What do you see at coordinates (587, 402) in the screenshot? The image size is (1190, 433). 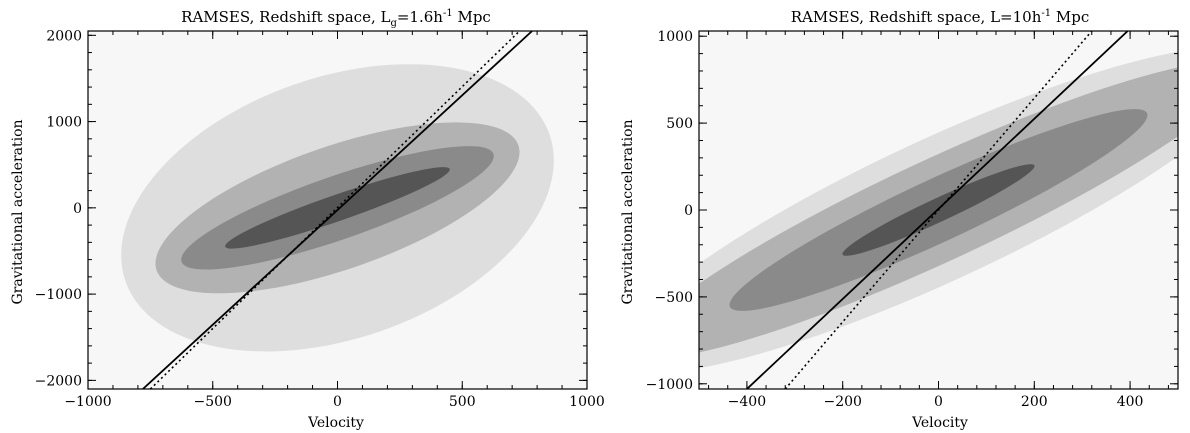 I see `x-tick-label: 1000` at bounding box center [587, 402].